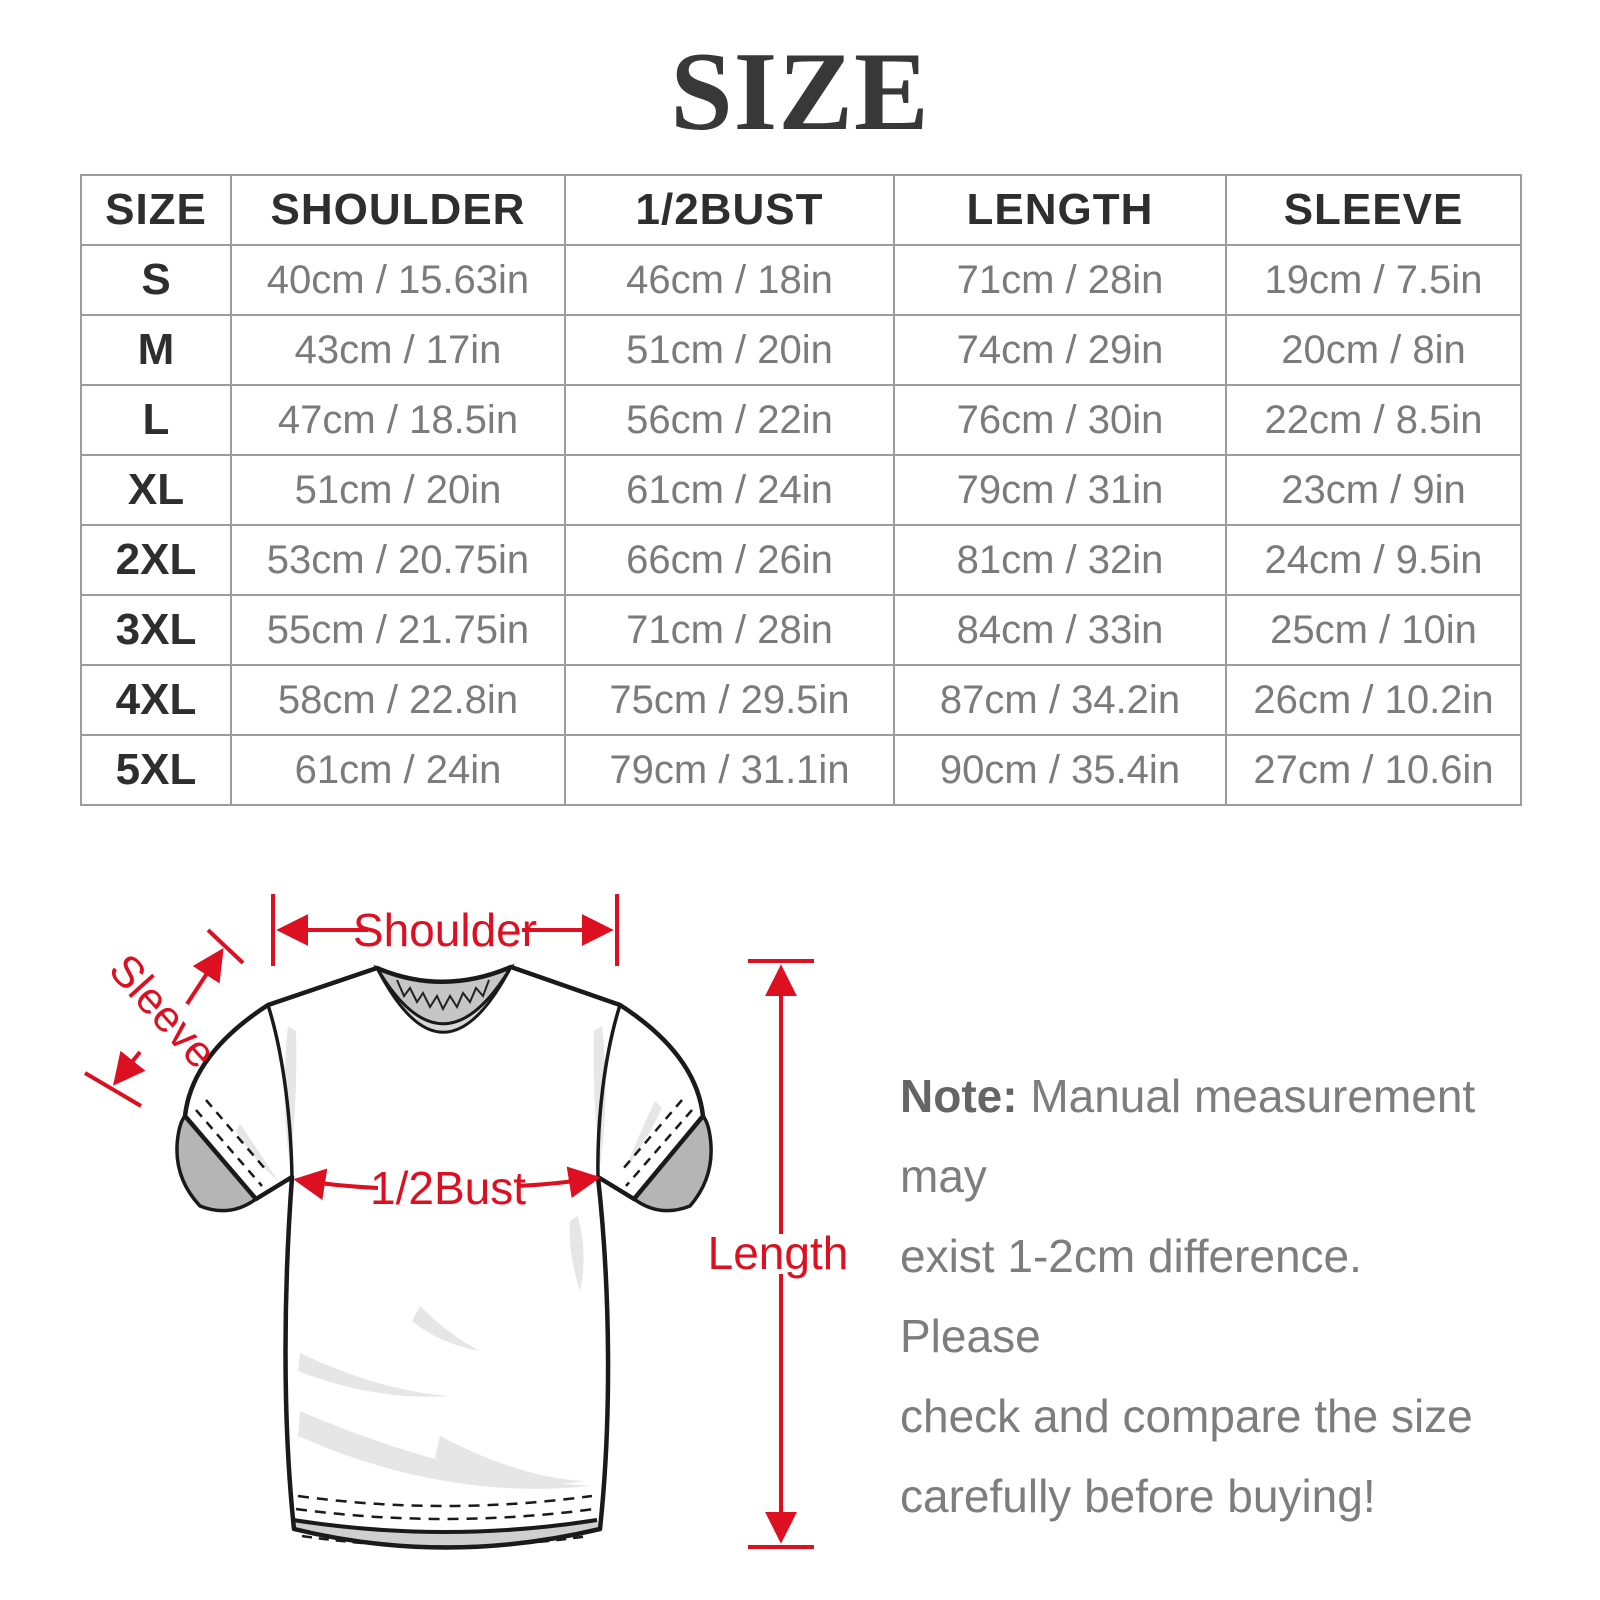  What do you see at coordinates (729, 560) in the screenshot?
I see `measurement-cell: 66cm / 26in` at bounding box center [729, 560].